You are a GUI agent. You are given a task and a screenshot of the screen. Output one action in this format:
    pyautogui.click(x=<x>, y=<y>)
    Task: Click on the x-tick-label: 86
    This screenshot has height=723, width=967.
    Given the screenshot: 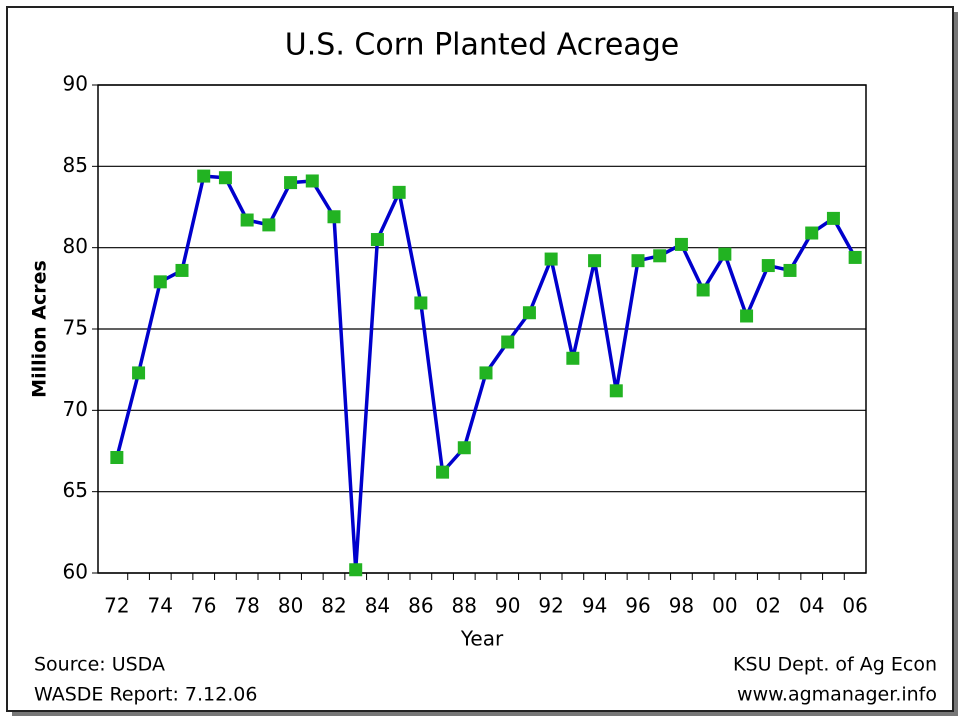 What is the action you would take?
    pyautogui.click(x=420, y=606)
    